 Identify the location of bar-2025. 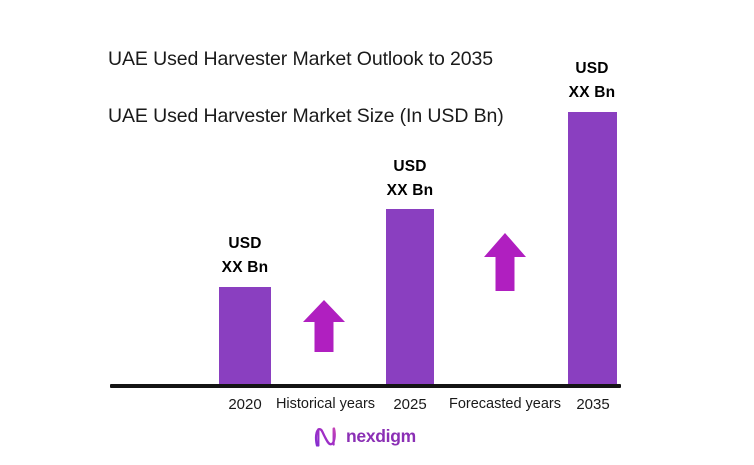
(410, 297).